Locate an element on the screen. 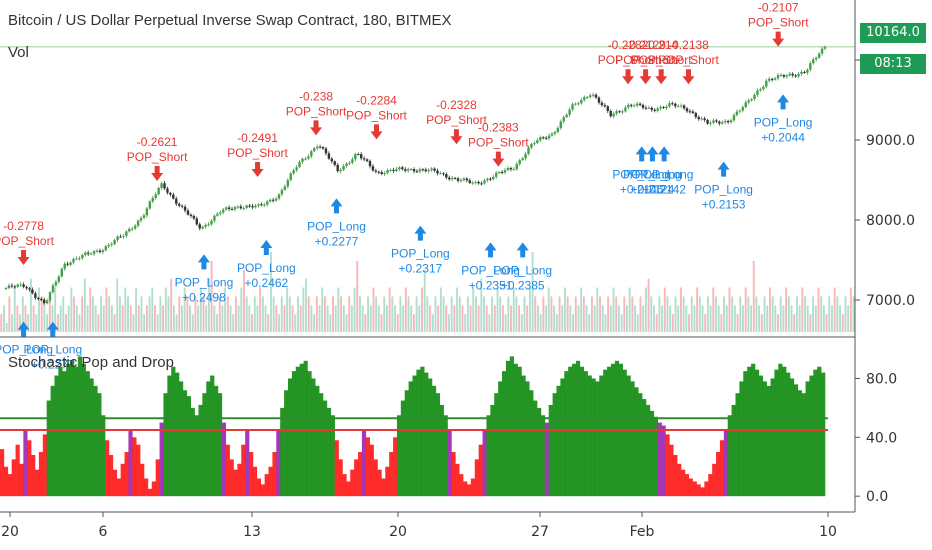 This screenshot has width=932, height=550. pop-short-value: -0.214 is located at coordinates (661, 45).